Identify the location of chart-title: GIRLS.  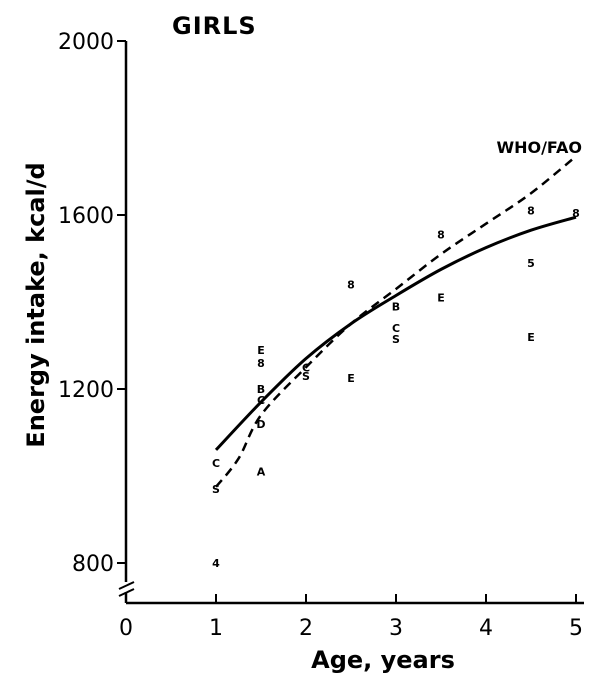
(214, 26).